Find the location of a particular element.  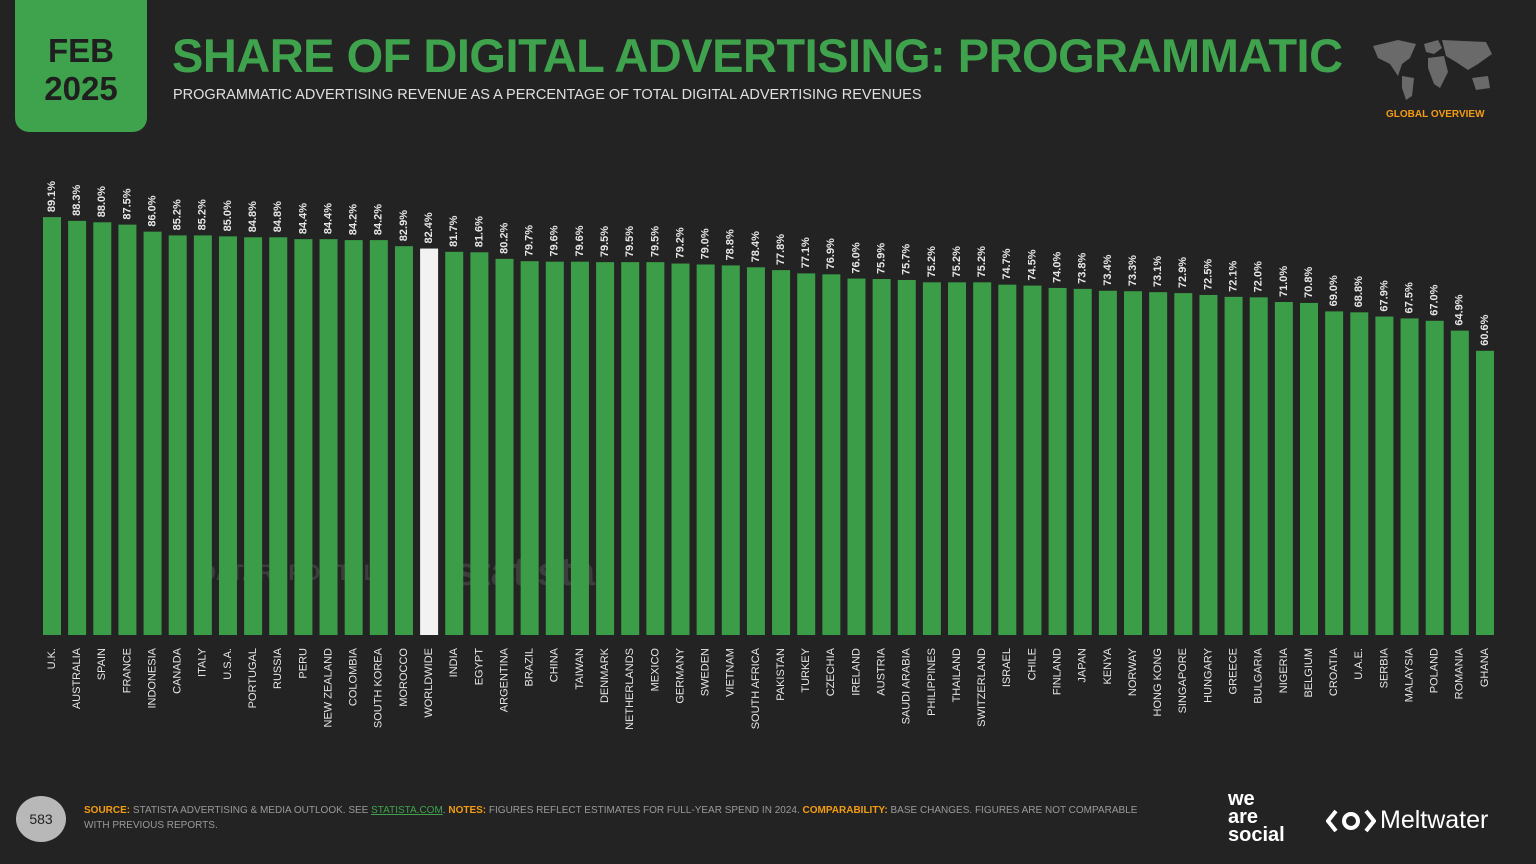

category-label: ISRAEL is located at coordinates (1007, 667).